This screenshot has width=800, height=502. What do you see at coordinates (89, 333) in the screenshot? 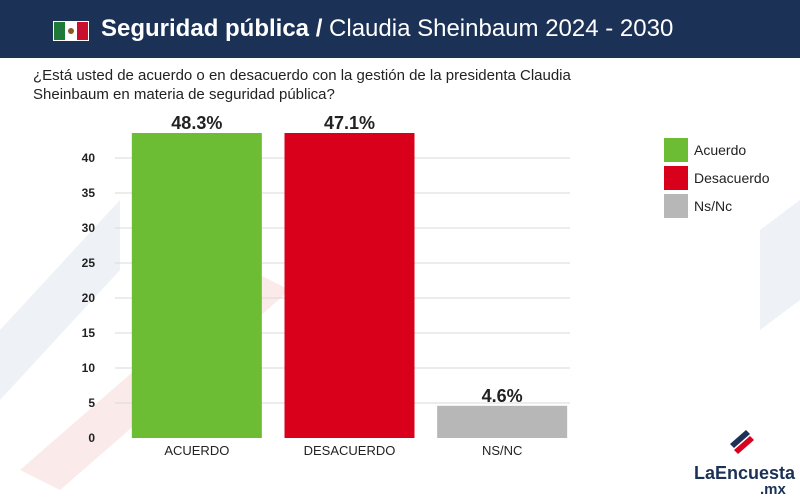
I see `y-tick-label: 15` at bounding box center [89, 333].